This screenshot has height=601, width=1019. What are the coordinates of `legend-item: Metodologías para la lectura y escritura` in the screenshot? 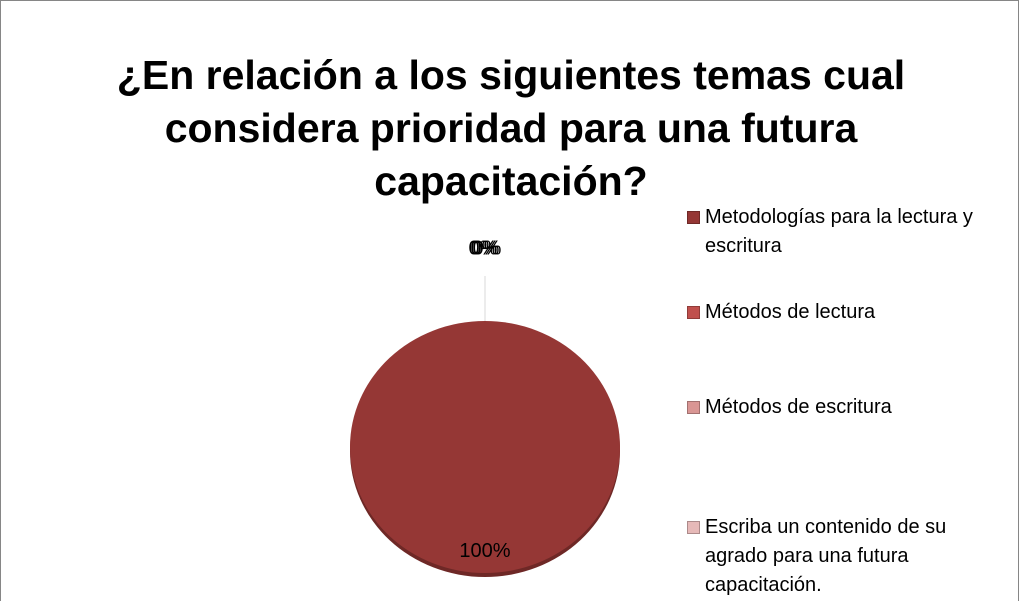 It's located at (832, 232).